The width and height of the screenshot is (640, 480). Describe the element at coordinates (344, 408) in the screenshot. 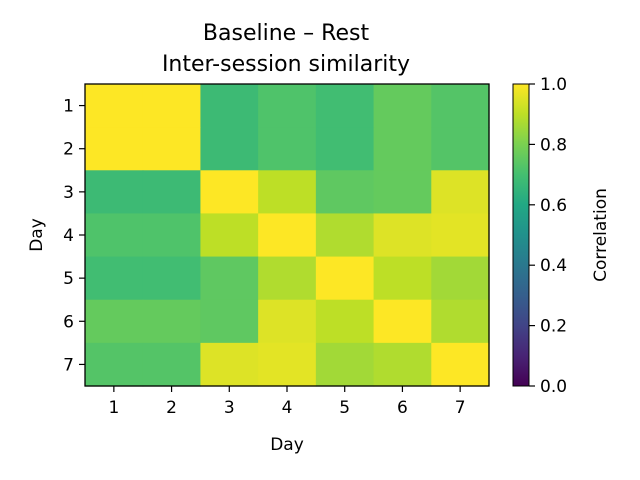

I see `x-tick-label: 5` at that location.